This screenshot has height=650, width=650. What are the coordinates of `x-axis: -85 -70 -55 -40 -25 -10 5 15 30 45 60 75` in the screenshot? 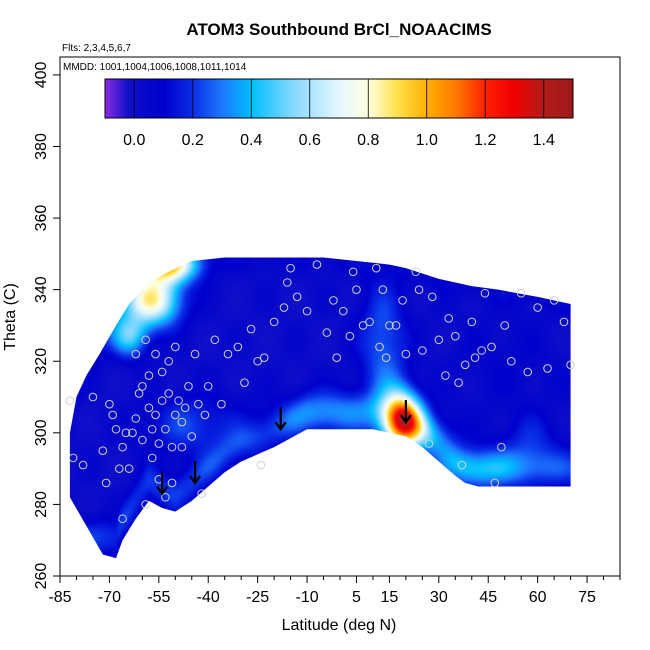 It's located at (334, 591).